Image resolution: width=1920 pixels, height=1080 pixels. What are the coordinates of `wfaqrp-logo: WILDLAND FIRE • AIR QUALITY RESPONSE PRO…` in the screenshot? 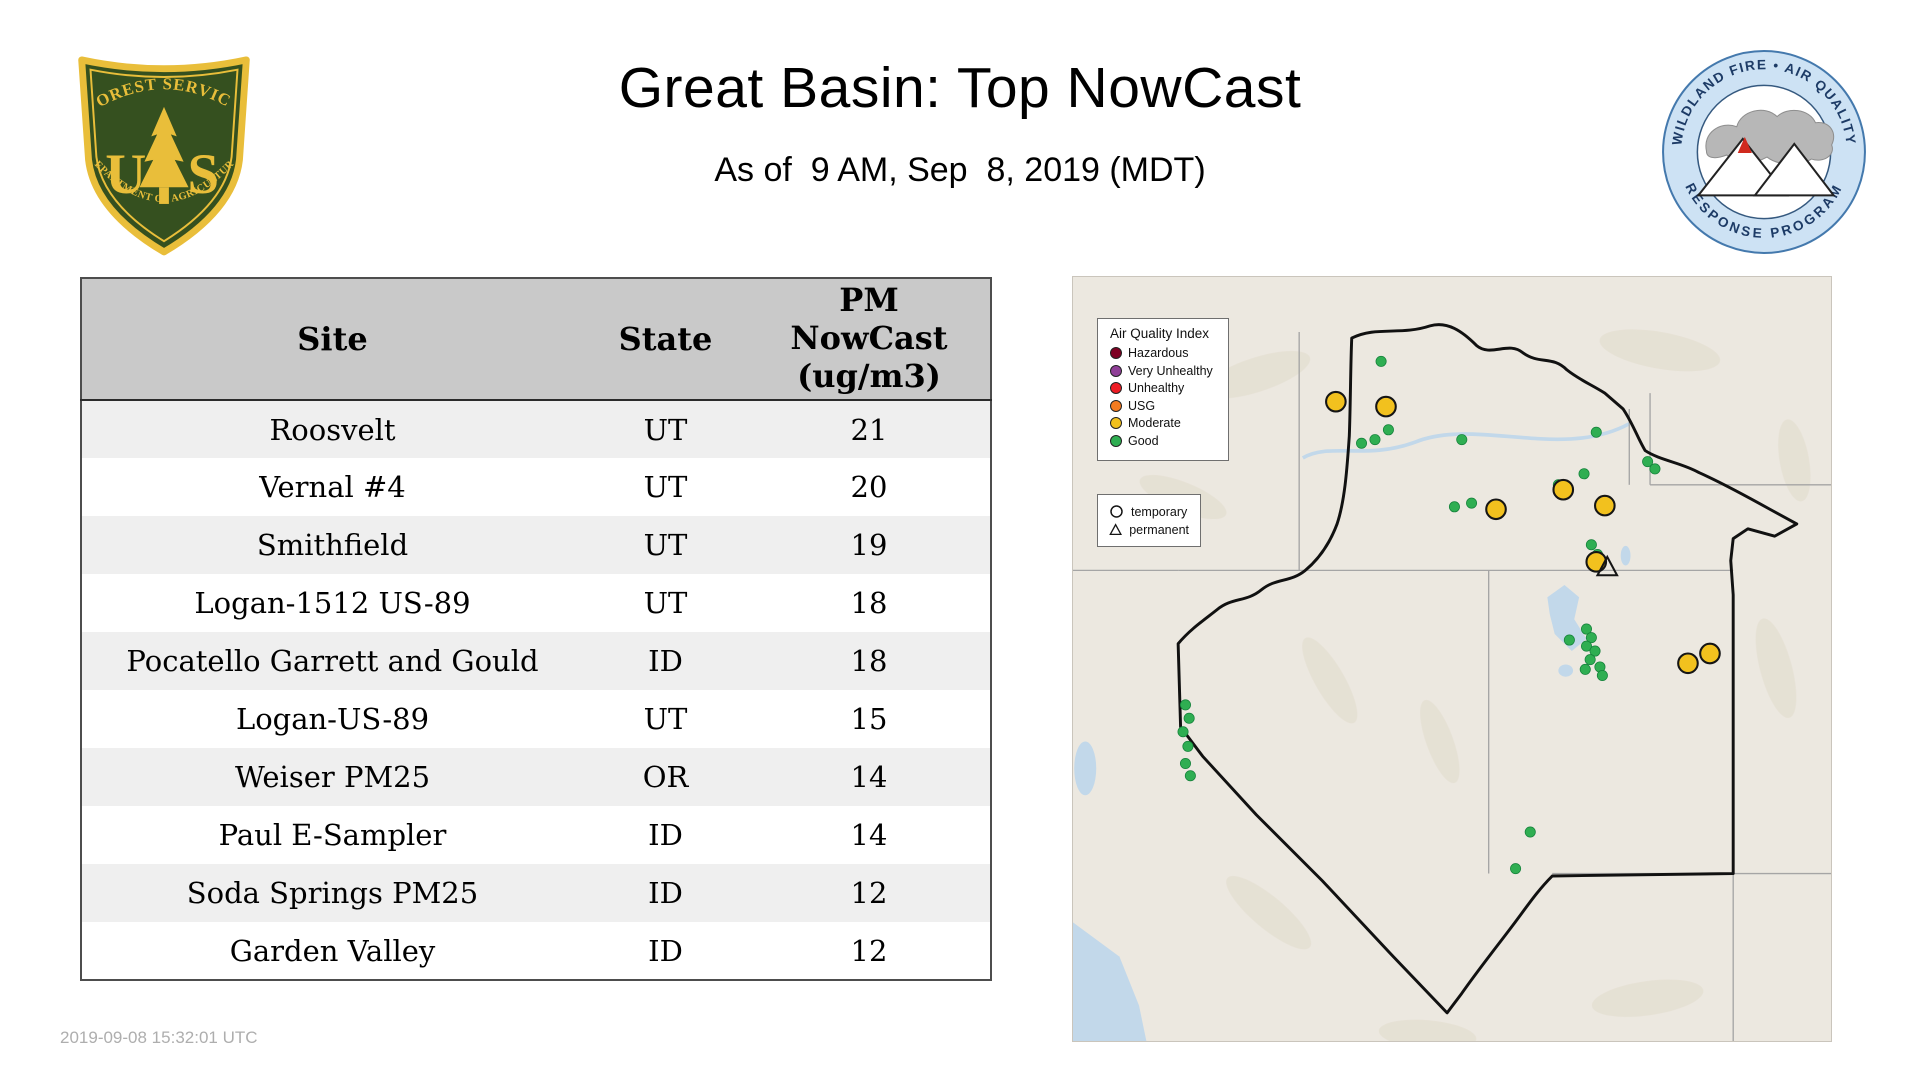 It's located at (1764, 152).